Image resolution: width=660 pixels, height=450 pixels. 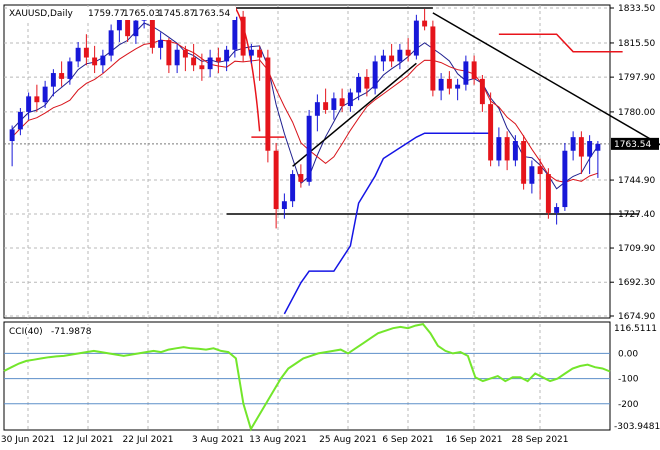 What do you see at coordinates (636, 317) in the screenshot?
I see `y-tick-label: 1674.90` at bounding box center [636, 317].